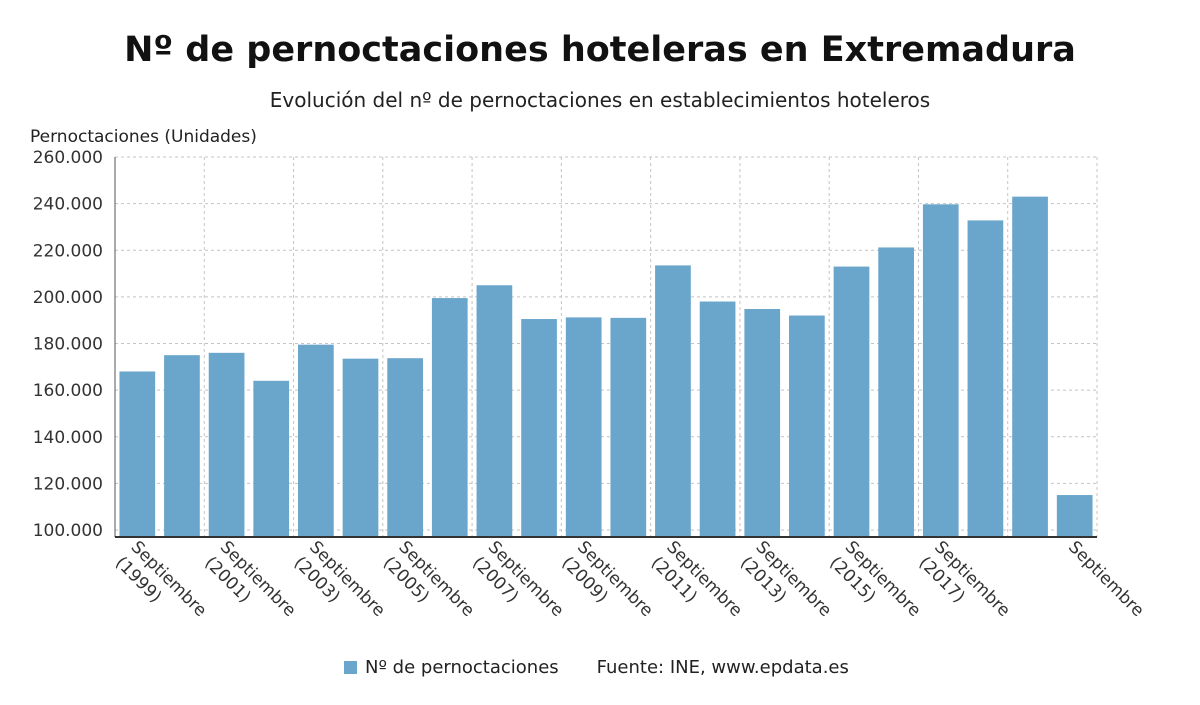  I want to click on source-note: Fuente: INE, www.epdata.es, so click(722, 667).